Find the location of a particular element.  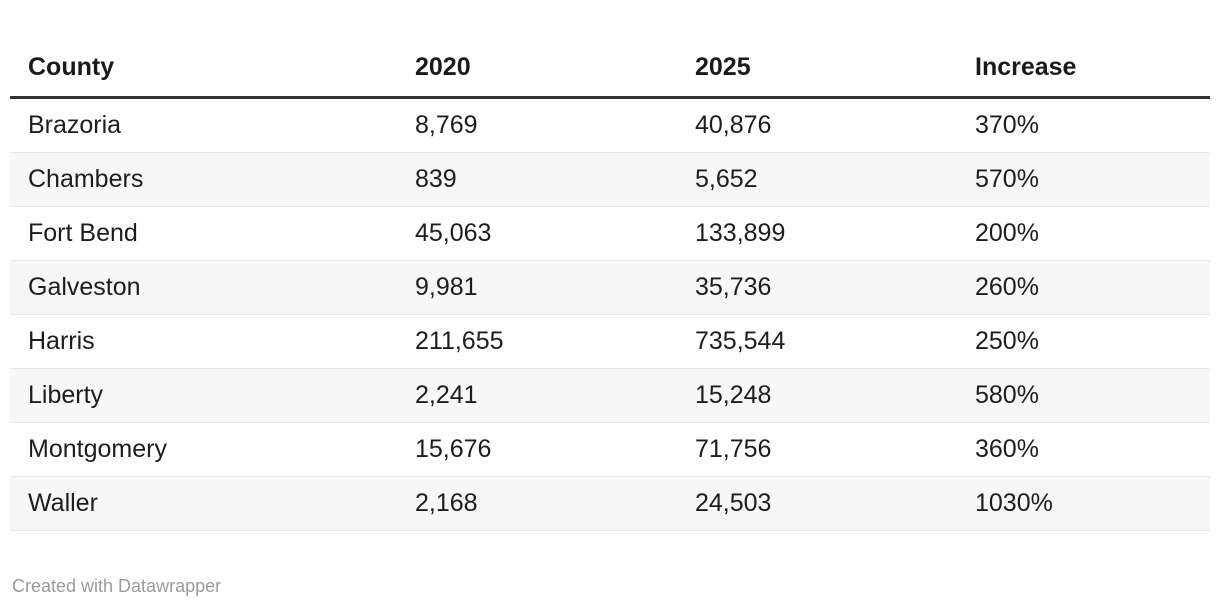

cell-county: Montgomery is located at coordinates (203, 449).